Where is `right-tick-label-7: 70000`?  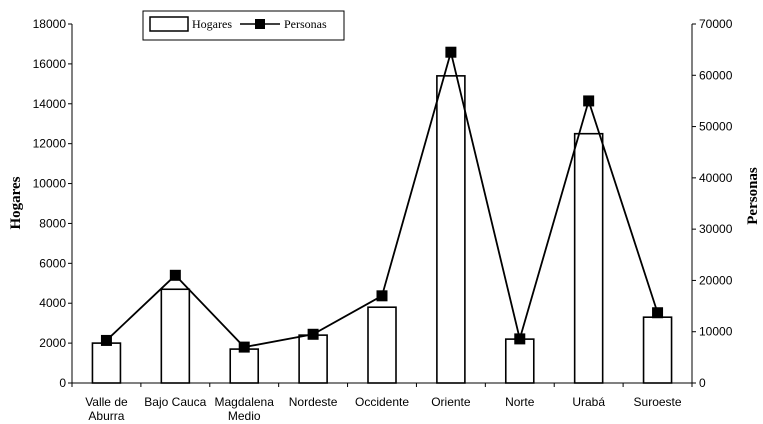
right-tick-label-7: 70000 is located at coordinates (716, 24).